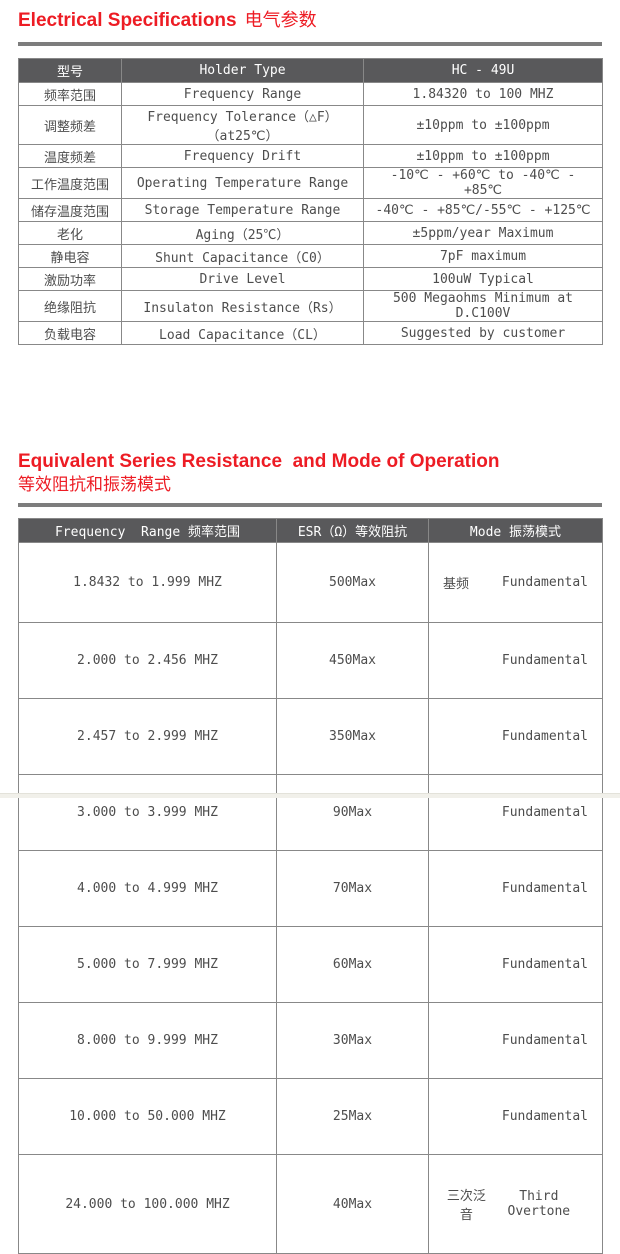 The image size is (620, 1254). I want to click on header-mode: Mode 振荡模式, so click(515, 530).